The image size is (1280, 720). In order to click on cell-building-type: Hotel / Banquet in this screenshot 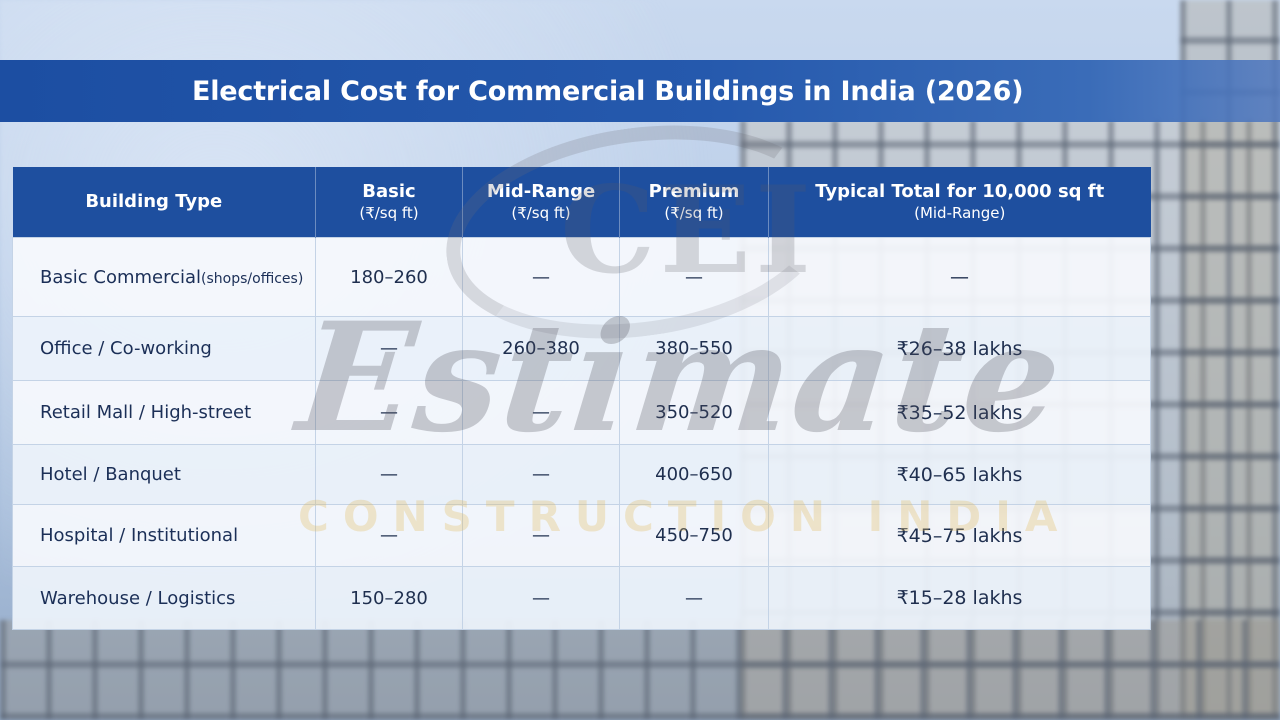, I will do `click(164, 474)`.